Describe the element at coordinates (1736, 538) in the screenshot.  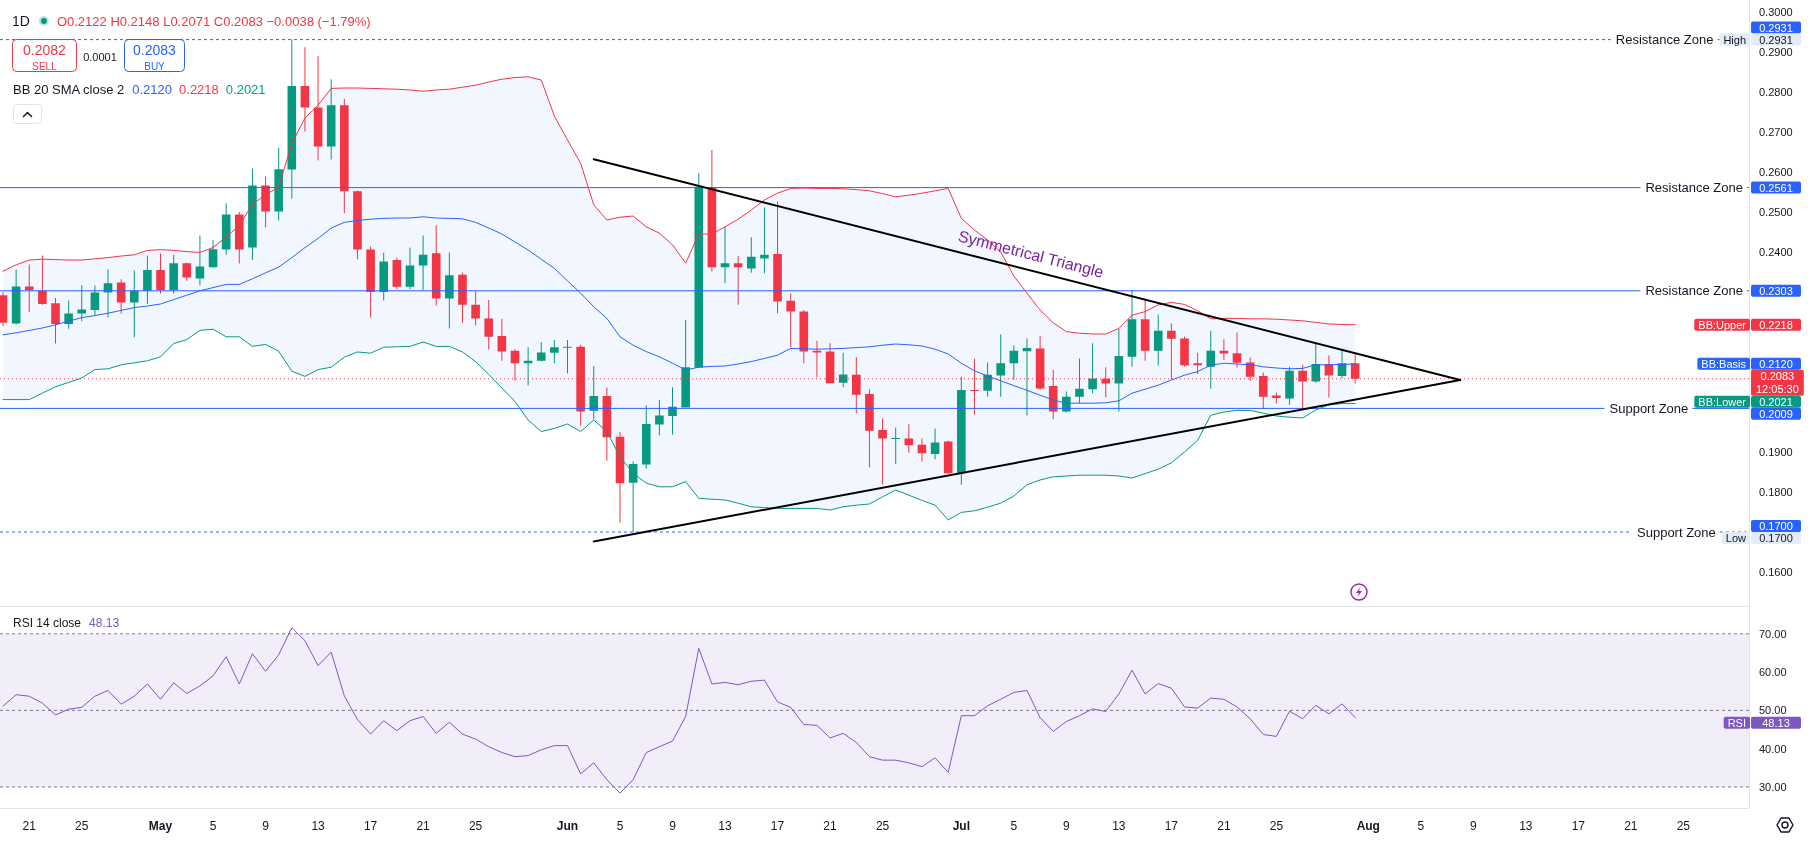
I see `annotation: Low` at that location.